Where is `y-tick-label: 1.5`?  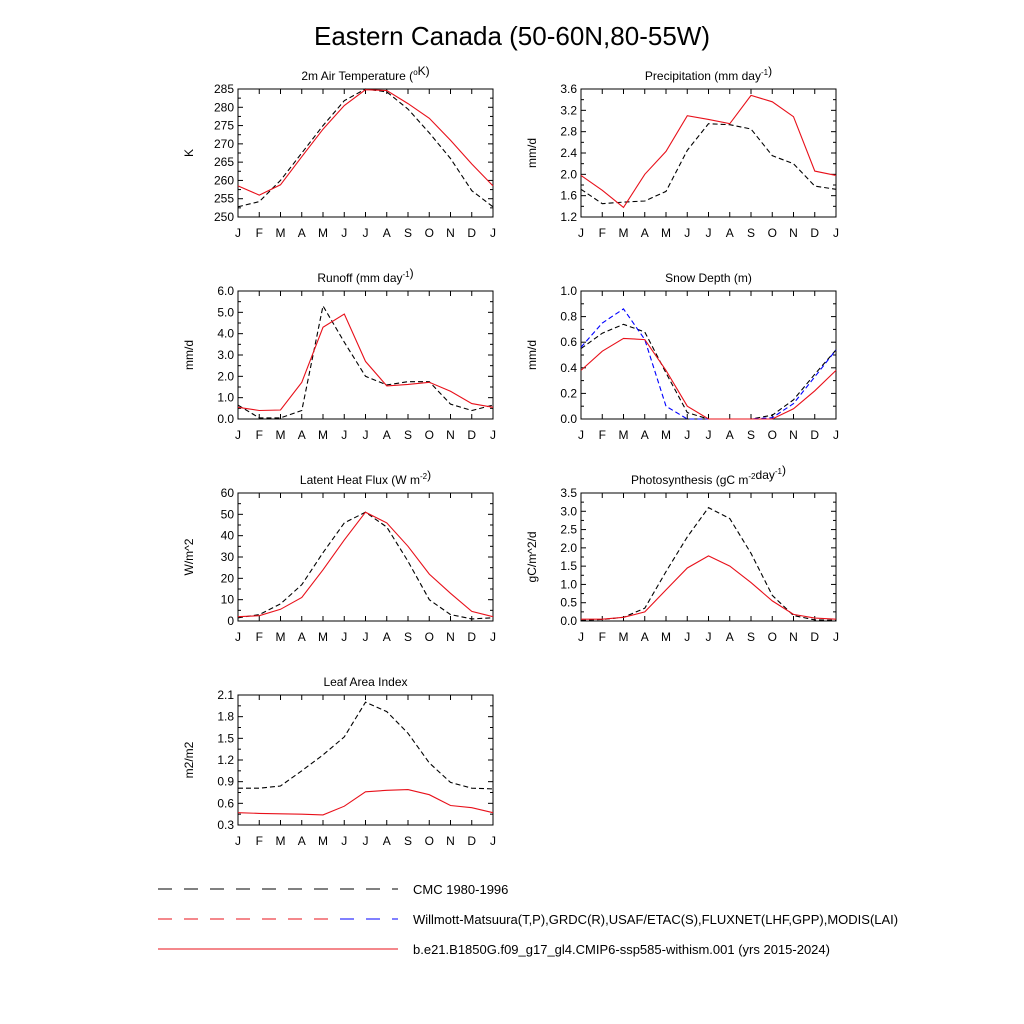 y-tick-label: 1.5 is located at coordinates (568, 566).